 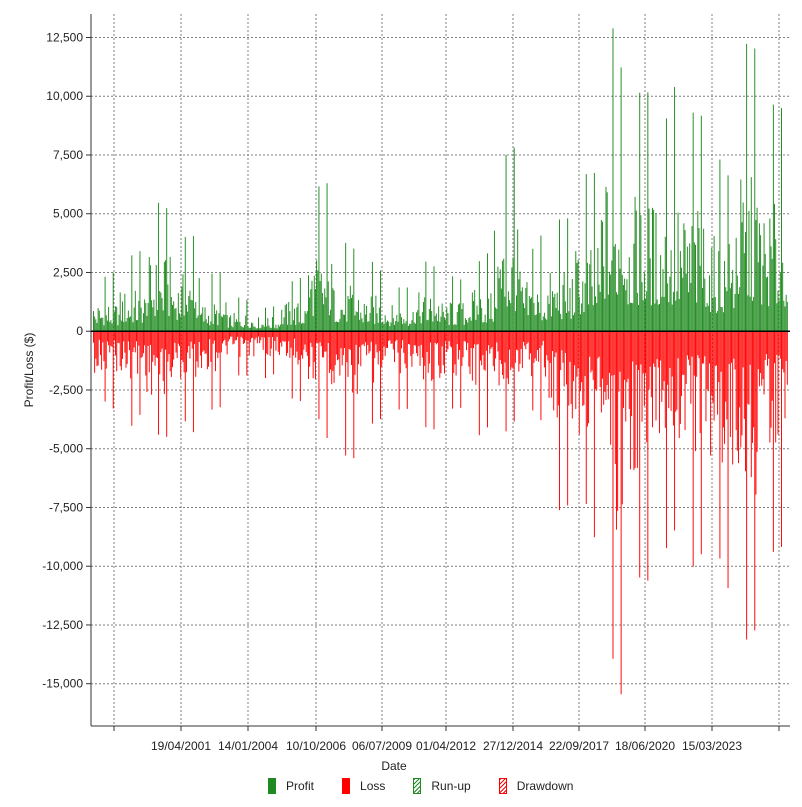 I want to click on legend-run-up: Run-up, so click(x=442, y=786).